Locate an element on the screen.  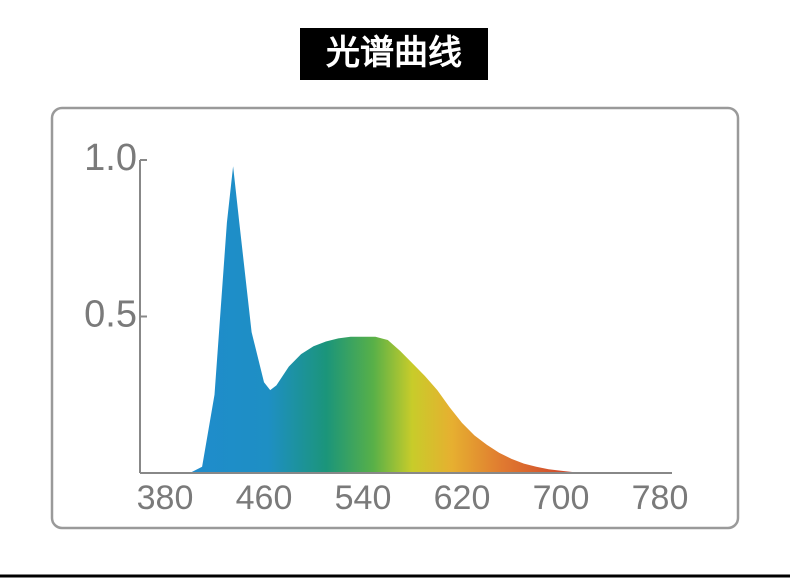
x-tick-label: 780 is located at coordinates (660, 498).